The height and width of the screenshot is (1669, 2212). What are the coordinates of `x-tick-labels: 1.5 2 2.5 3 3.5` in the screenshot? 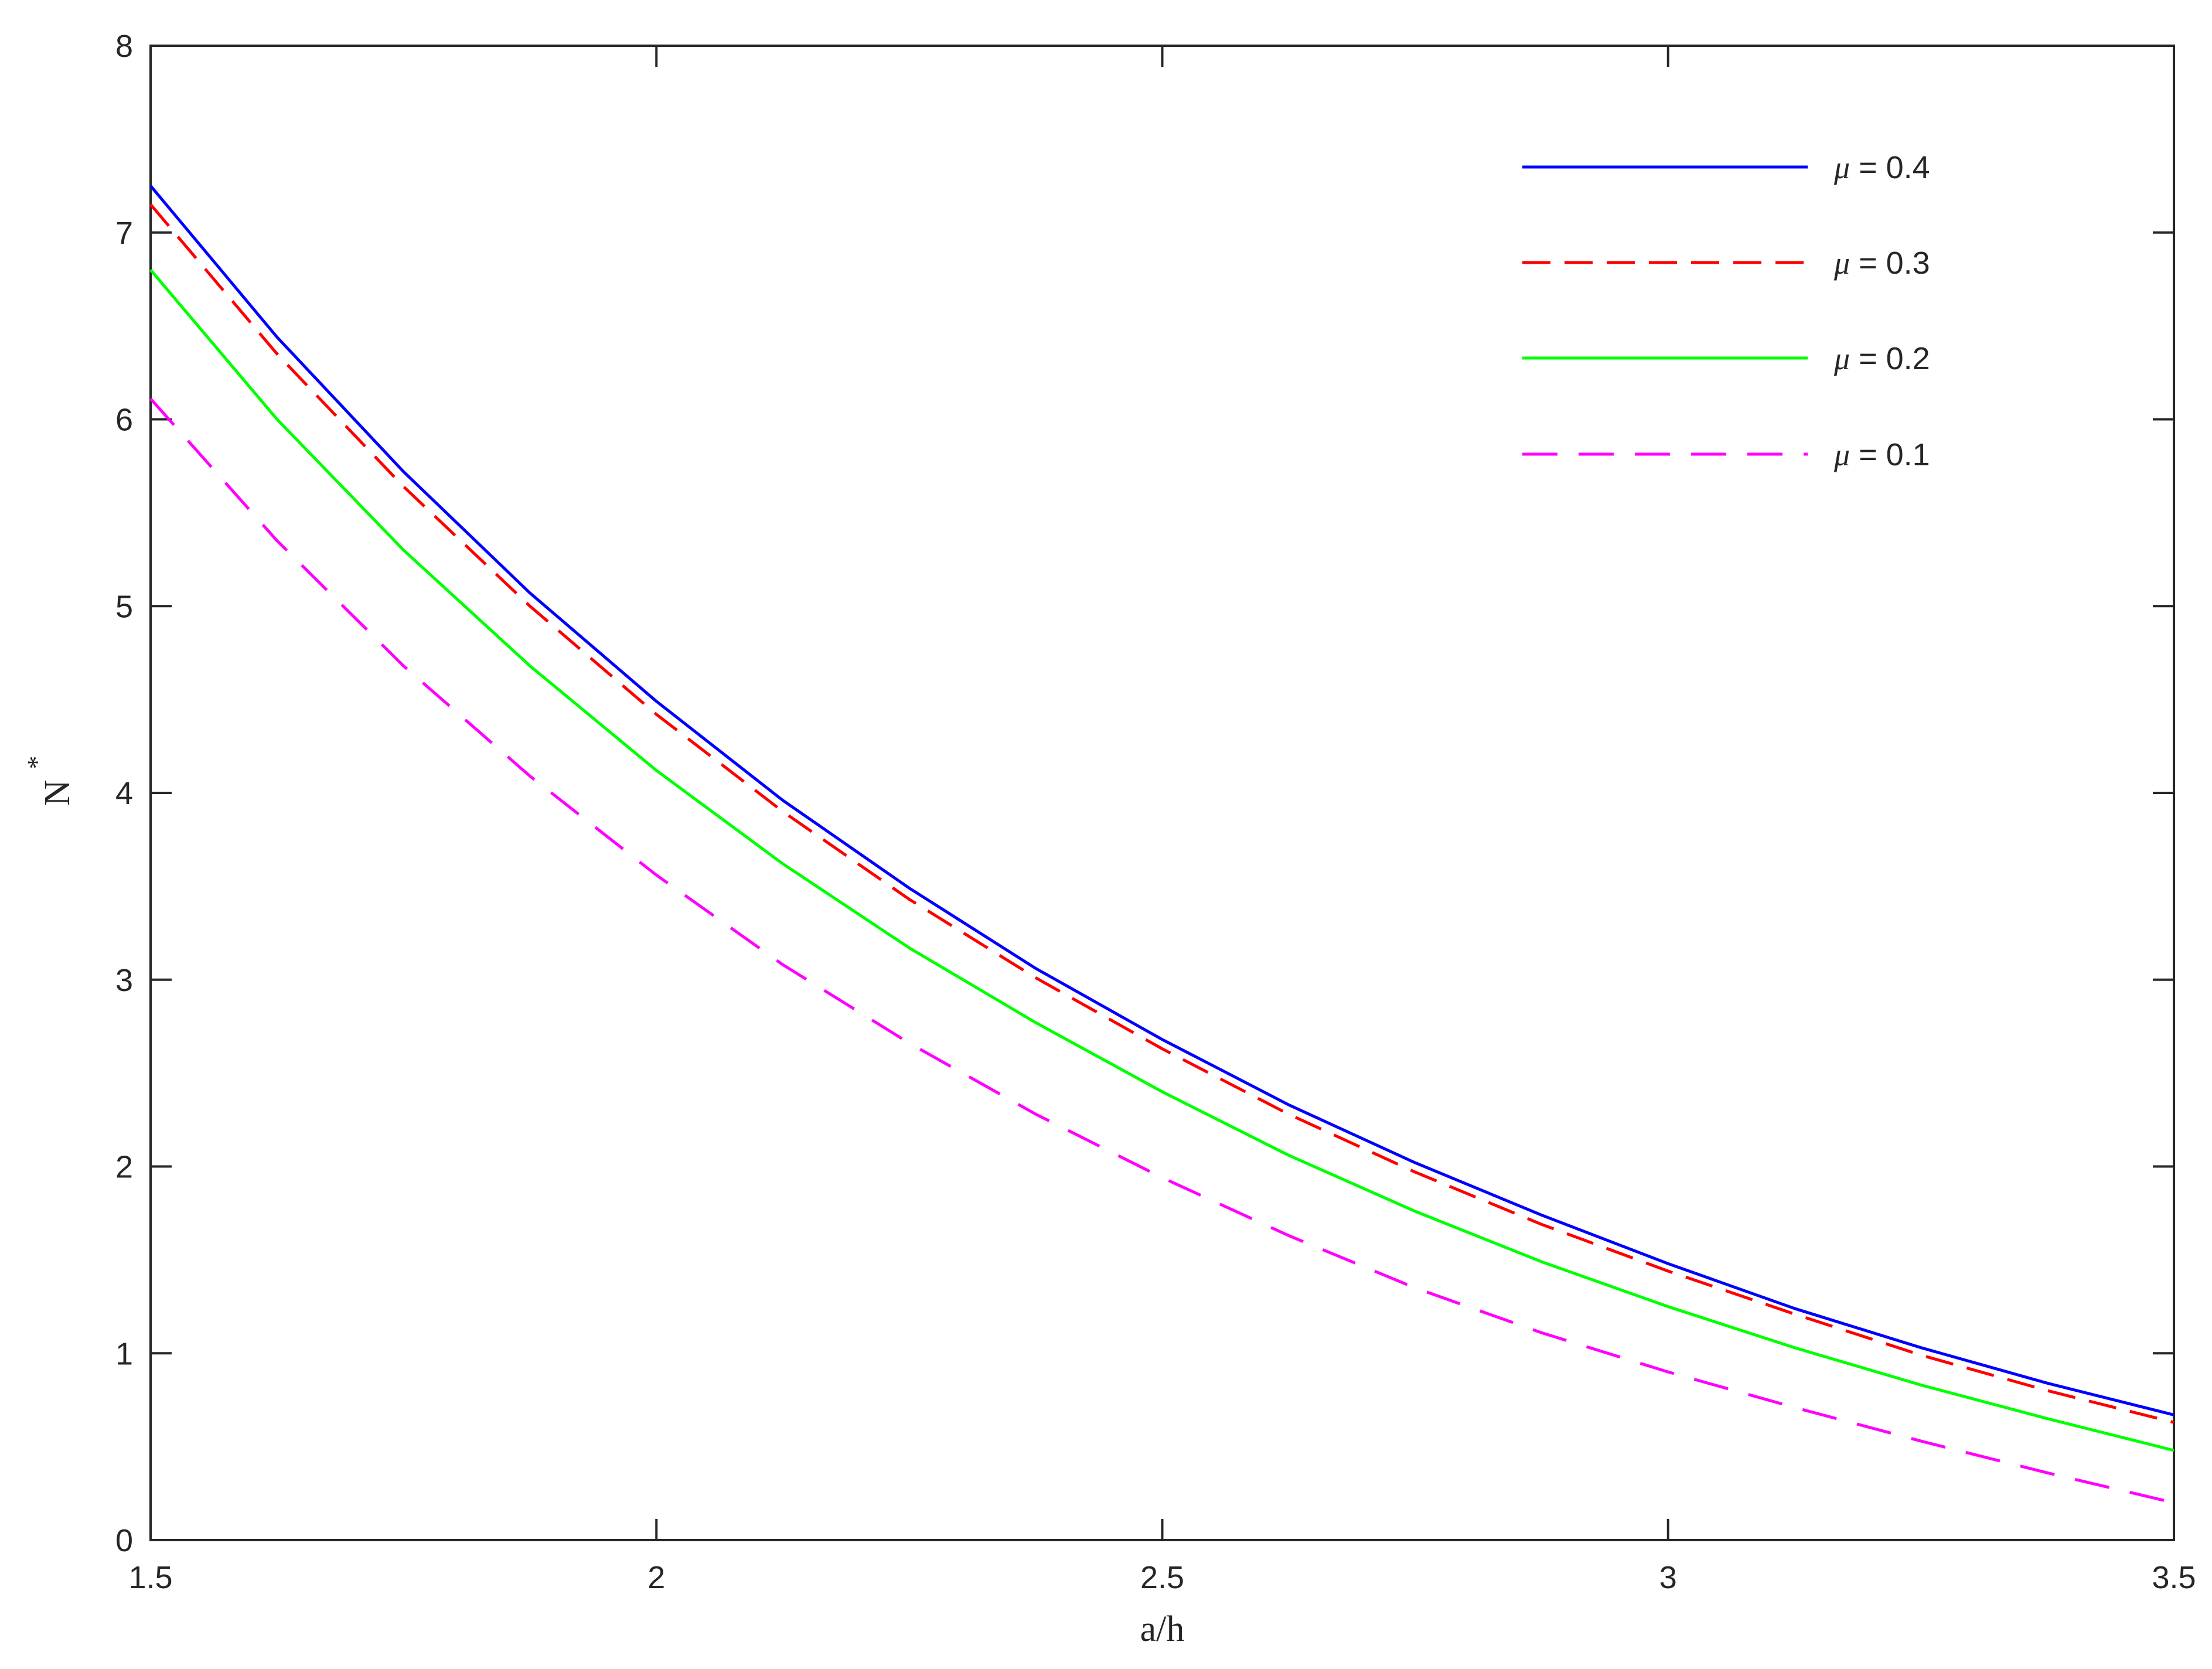 It's located at (1162, 1577).